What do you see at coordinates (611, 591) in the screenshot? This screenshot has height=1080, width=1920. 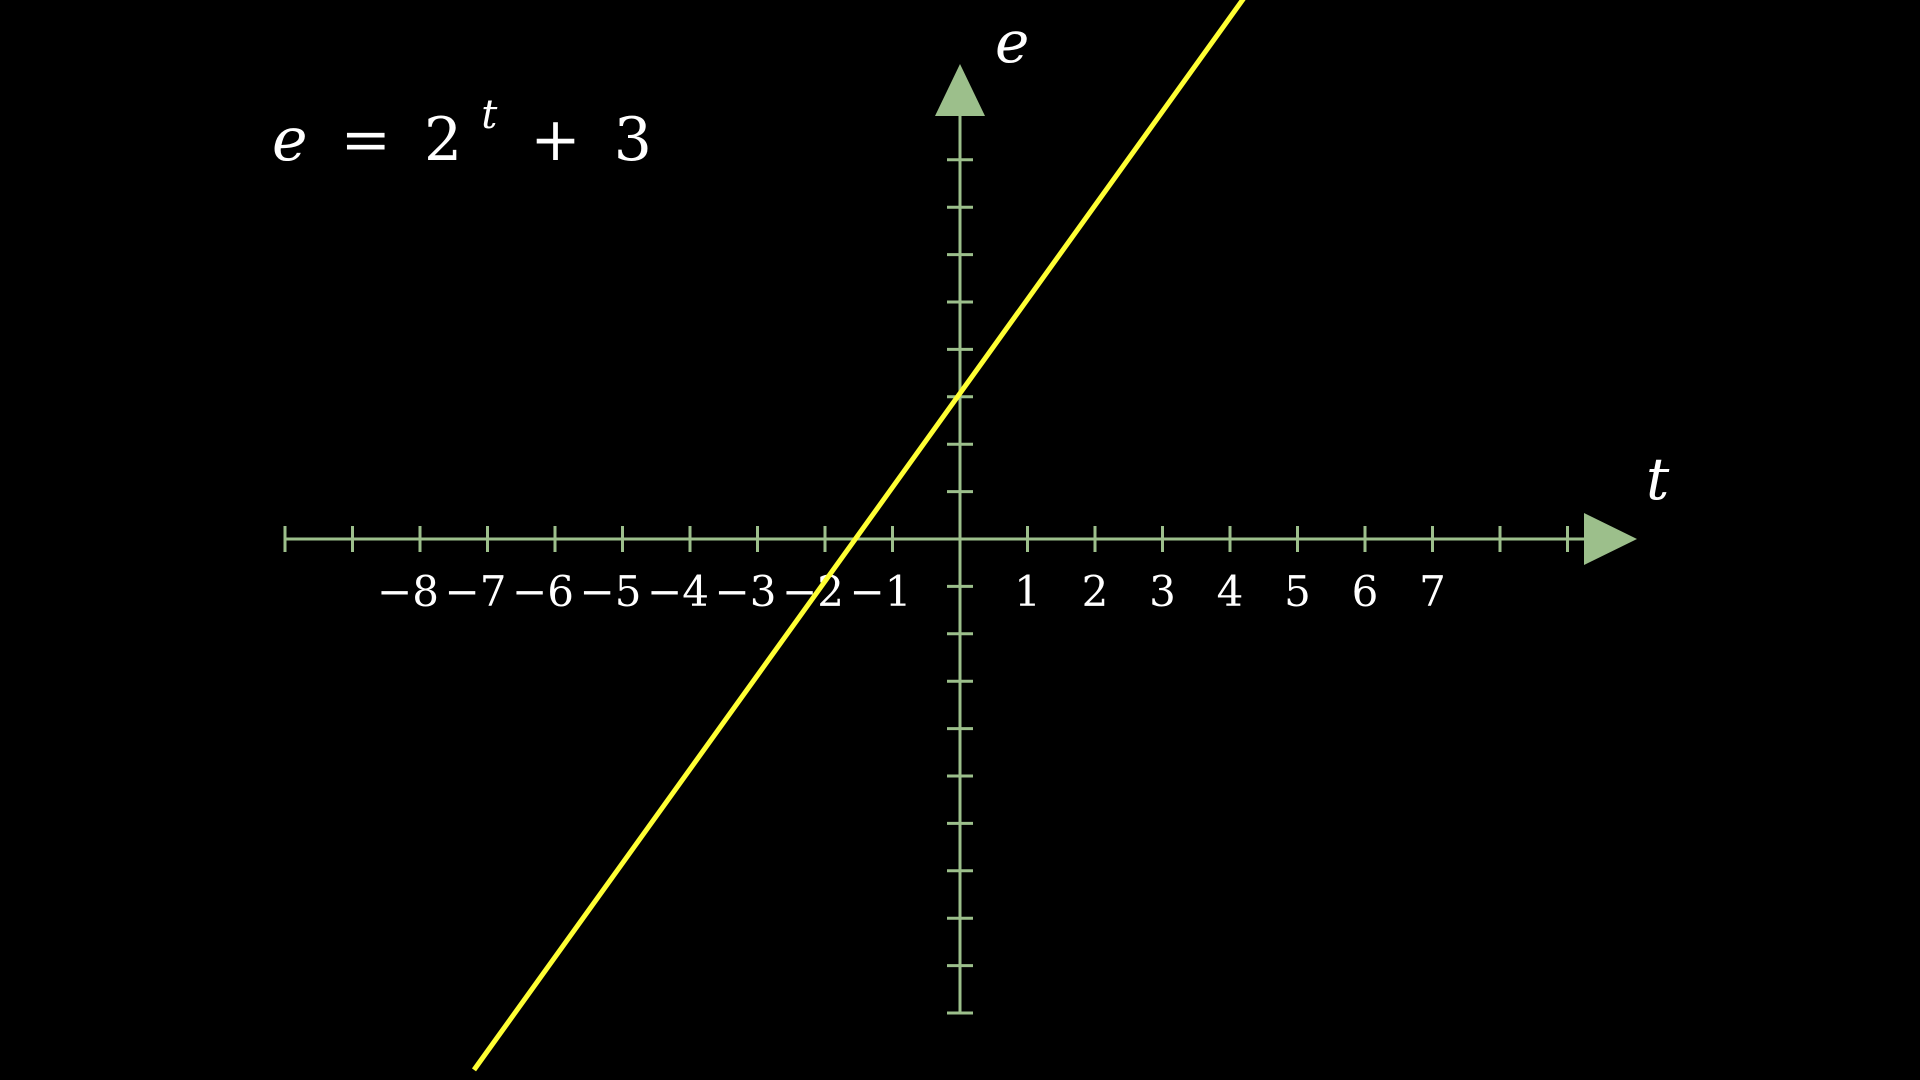 I see `x-tick-label: −5` at bounding box center [611, 591].